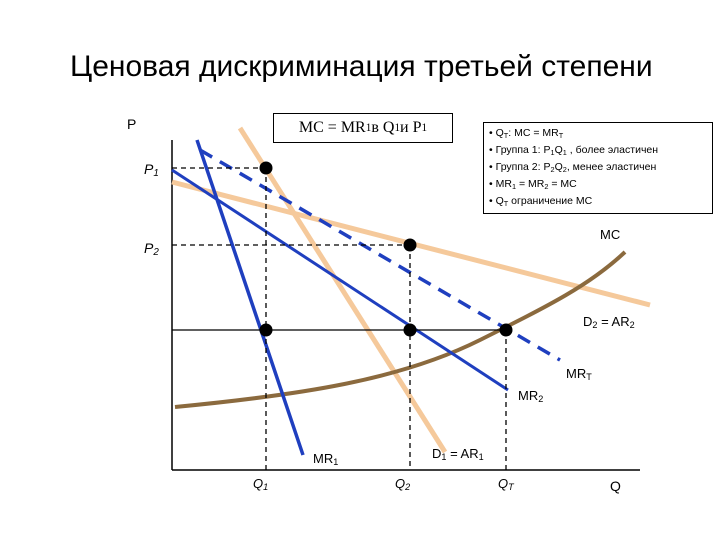 The height and width of the screenshot is (540, 720). What do you see at coordinates (531, 396) in the screenshot?
I see `mr2-label: MR2` at bounding box center [531, 396].